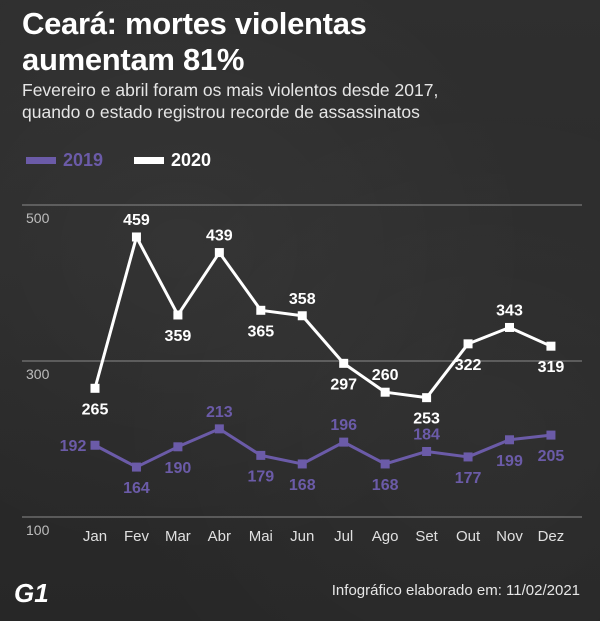 Image resolution: width=600 pixels, height=621 pixels. I want to click on data-label-2019-nov: 199, so click(509, 461).